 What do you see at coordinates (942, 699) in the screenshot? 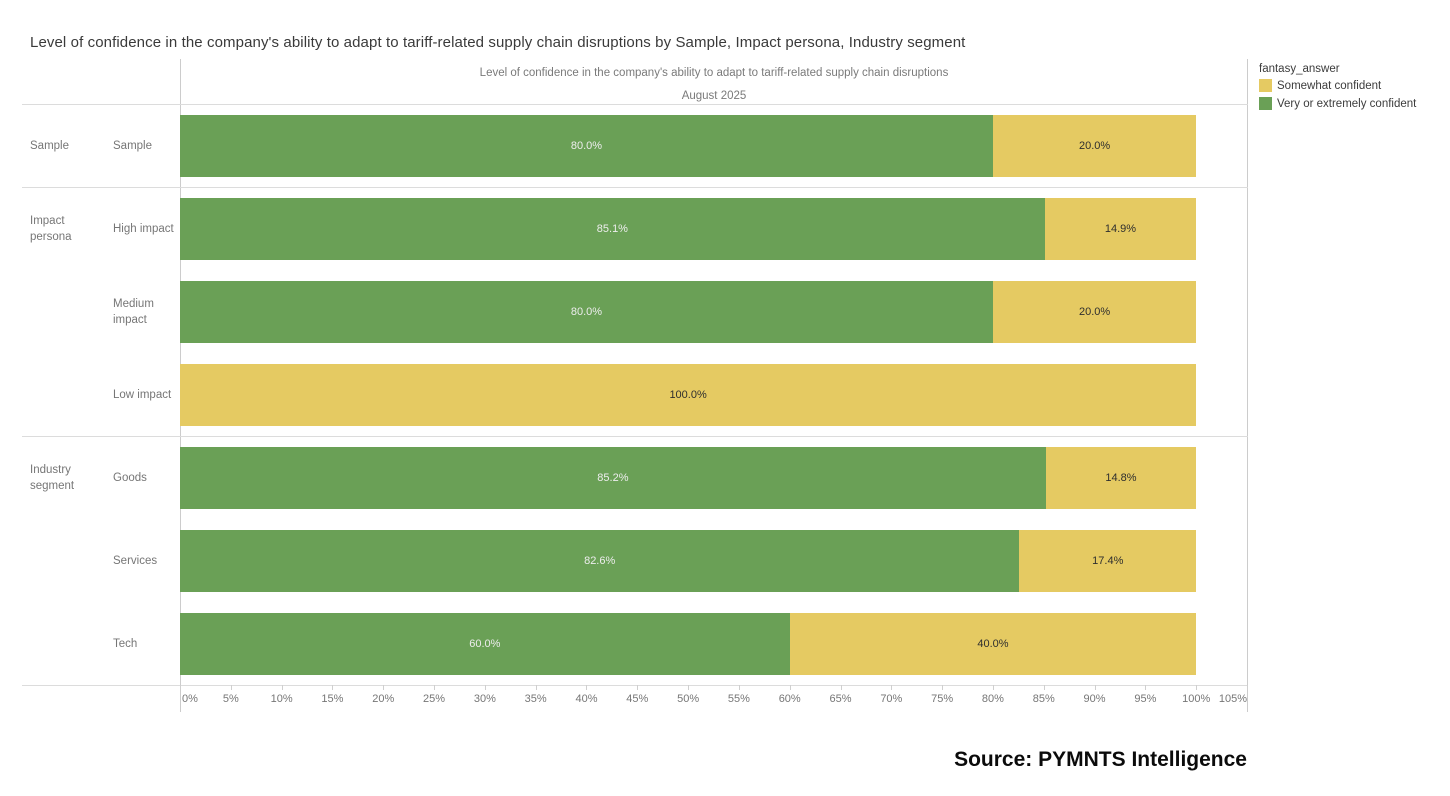
I see `x-axis-tick-label: 75%` at bounding box center [942, 699].